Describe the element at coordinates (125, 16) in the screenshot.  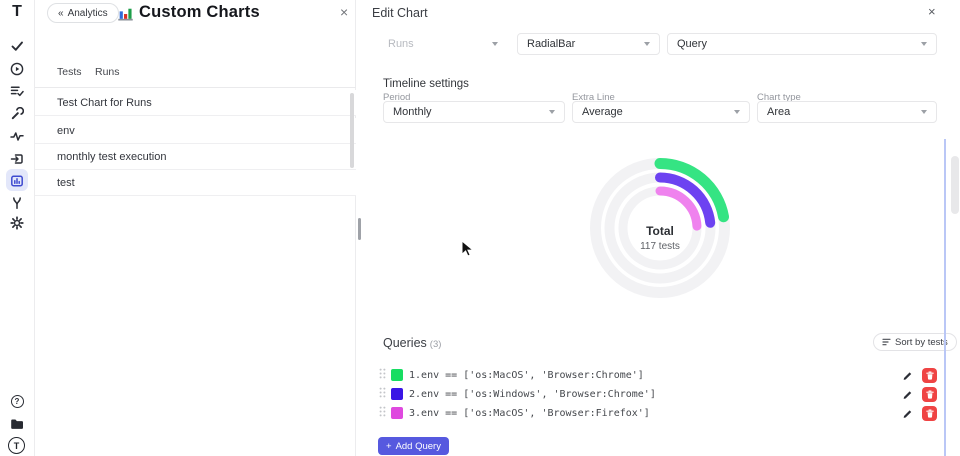
I see `custom-charts-bars-icon` at that location.